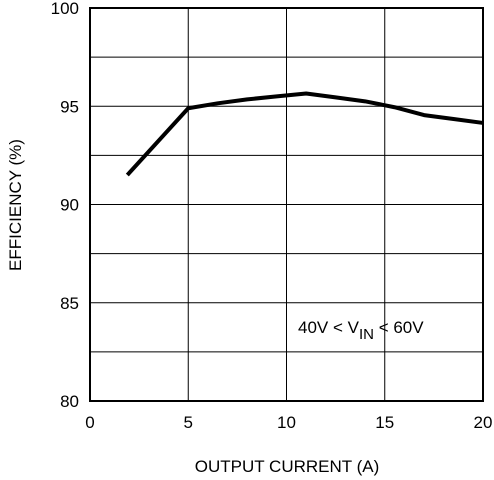 This screenshot has width=494, height=480. Describe the element at coordinates (69, 205) in the screenshot. I see `y-tick-label: 90` at that location.